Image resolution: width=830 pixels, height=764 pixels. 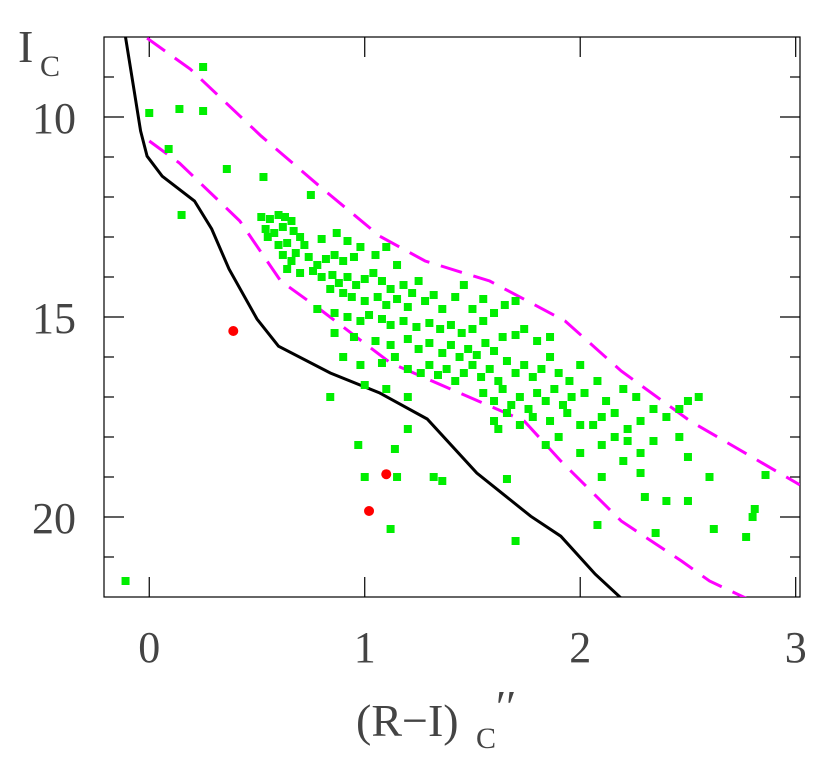 What do you see at coordinates (50, 66) in the screenshot?
I see `y-label-sub: C` at bounding box center [50, 66].